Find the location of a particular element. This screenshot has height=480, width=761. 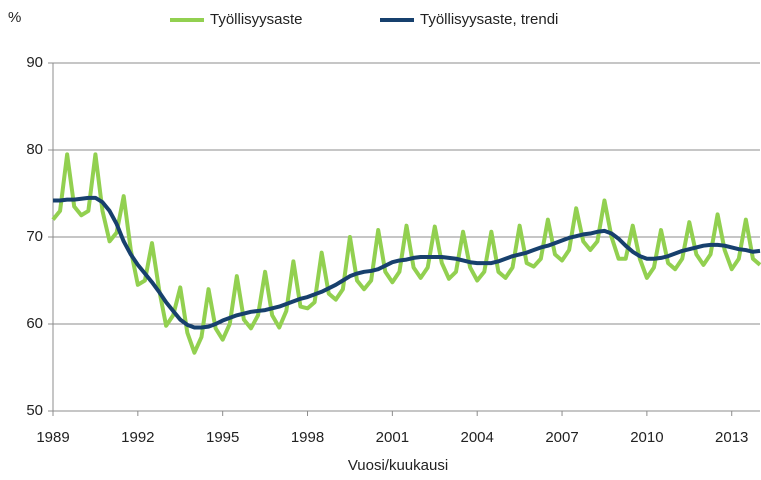

x-tick-label: 1992 is located at coordinates (137, 437).